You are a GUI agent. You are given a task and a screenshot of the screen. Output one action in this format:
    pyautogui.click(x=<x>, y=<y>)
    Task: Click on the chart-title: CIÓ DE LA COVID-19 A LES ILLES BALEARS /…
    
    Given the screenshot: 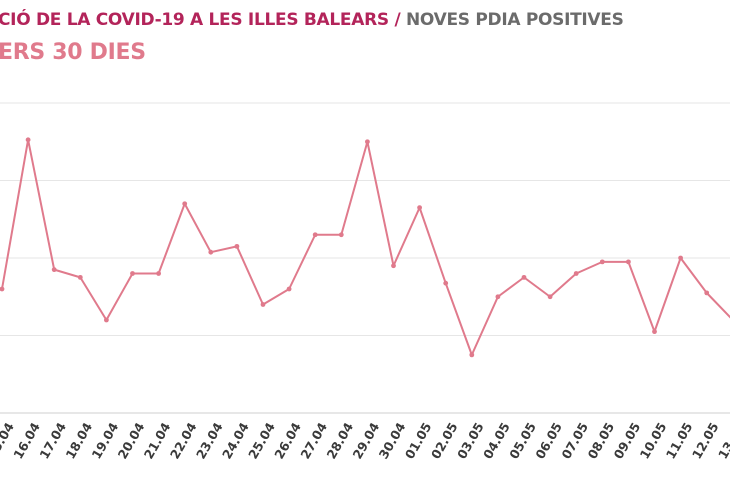 What is the action you would take?
    pyautogui.click(x=312, y=20)
    